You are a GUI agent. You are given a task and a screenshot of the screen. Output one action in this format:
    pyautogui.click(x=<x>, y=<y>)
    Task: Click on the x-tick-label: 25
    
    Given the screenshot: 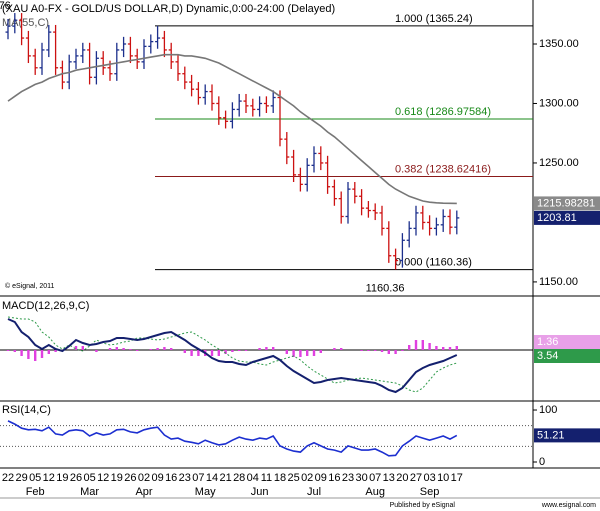 What is the action you would take?
    pyautogui.click(x=293, y=478)
    